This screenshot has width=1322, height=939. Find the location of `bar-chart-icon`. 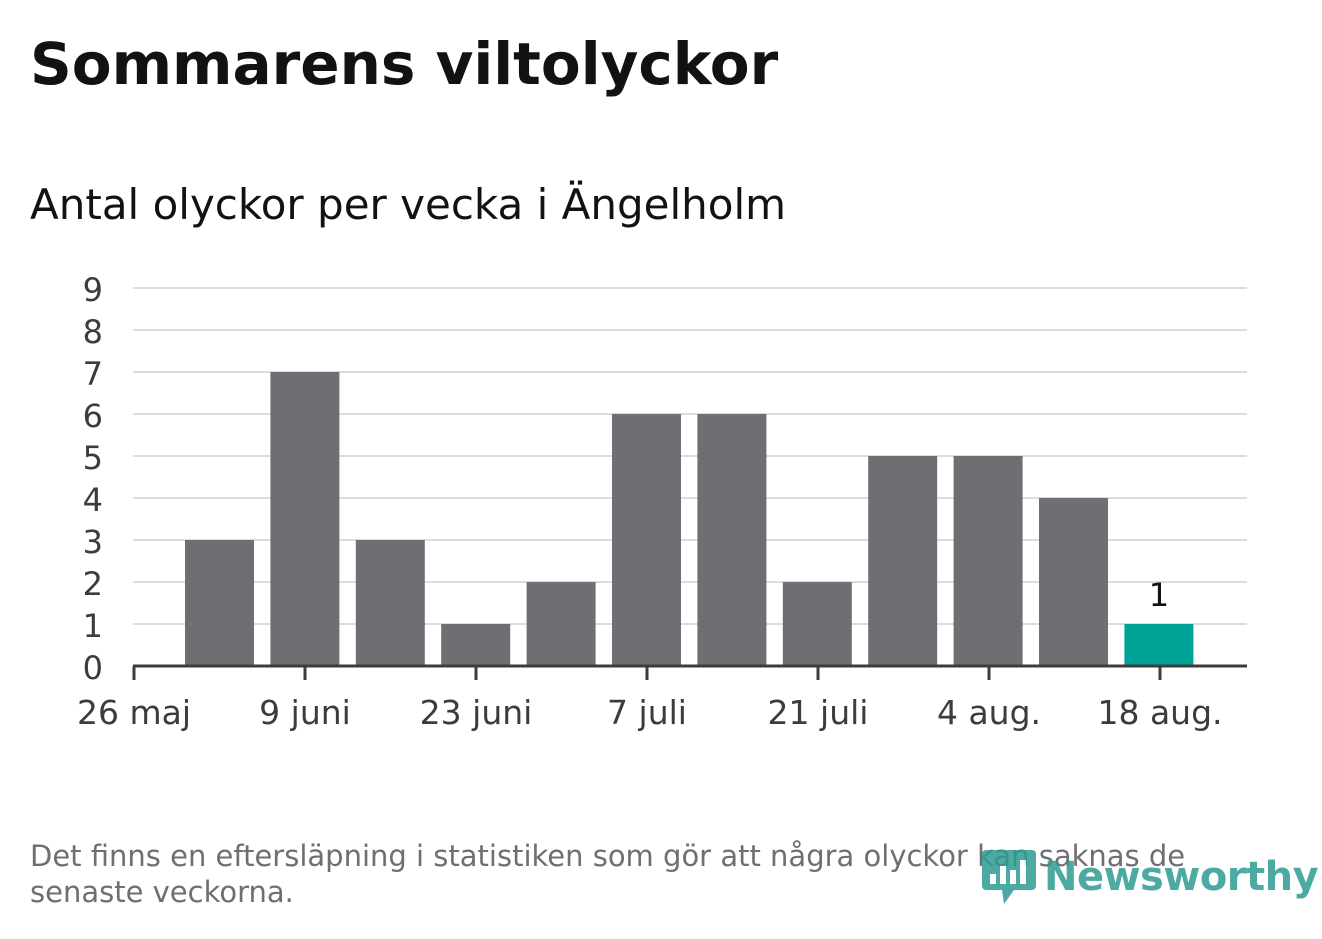

bar-chart-icon is located at coordinates (1009, 877).